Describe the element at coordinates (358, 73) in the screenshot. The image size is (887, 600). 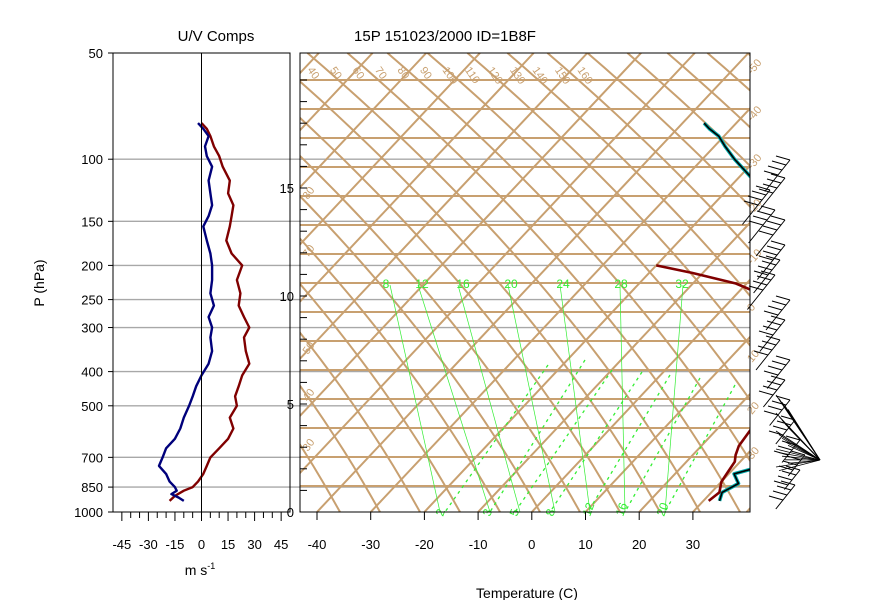
I see `adiabat-label: 60` at that location.